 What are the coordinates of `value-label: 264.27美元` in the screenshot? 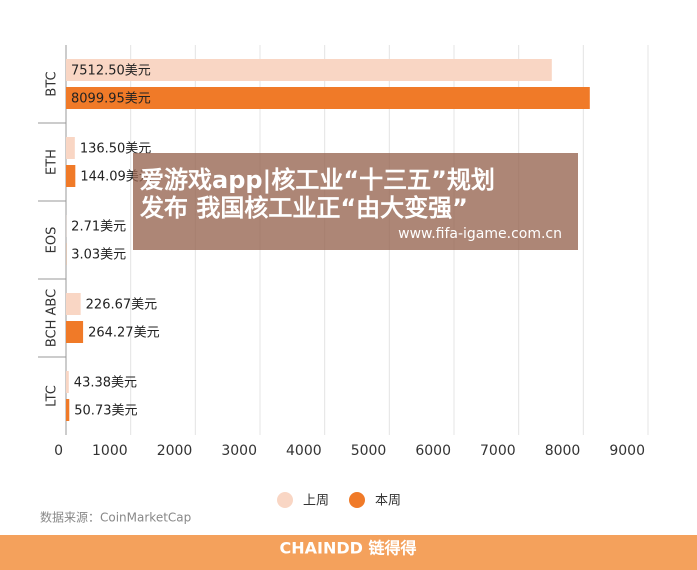 It's located at (124, 333).